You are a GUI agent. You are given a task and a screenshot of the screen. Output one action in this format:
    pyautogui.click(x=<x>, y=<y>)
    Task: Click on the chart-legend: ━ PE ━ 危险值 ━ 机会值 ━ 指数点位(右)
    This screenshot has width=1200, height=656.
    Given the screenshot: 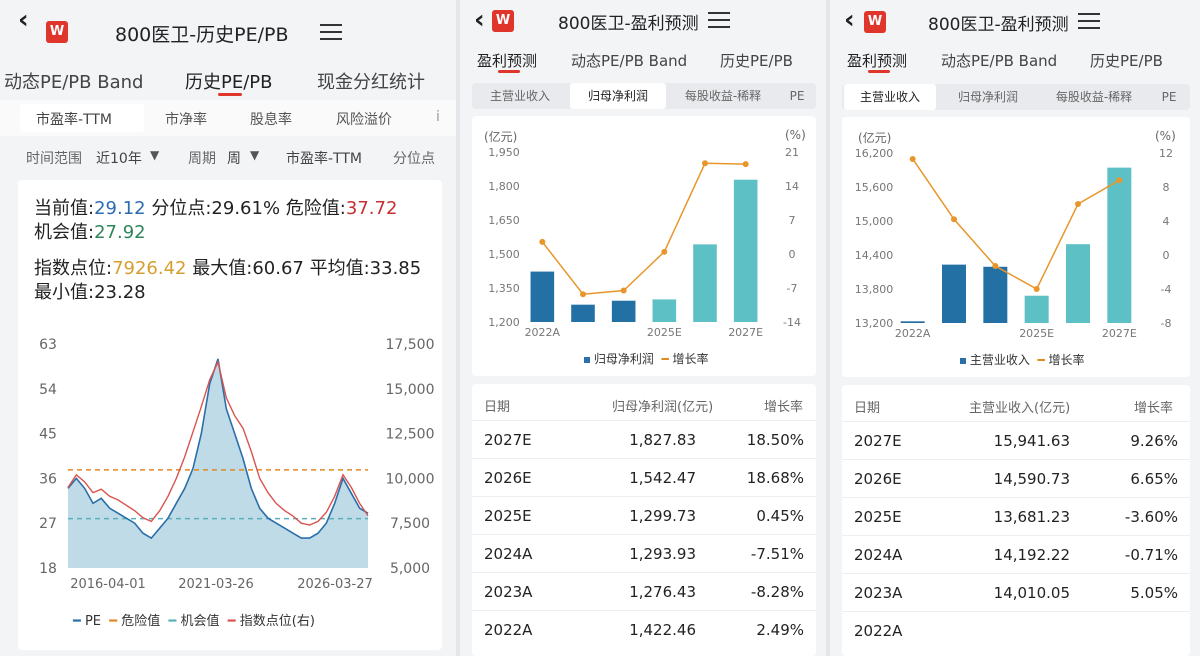 What is the action you would take?
    pyautogui.click(x=194, y=619)
    